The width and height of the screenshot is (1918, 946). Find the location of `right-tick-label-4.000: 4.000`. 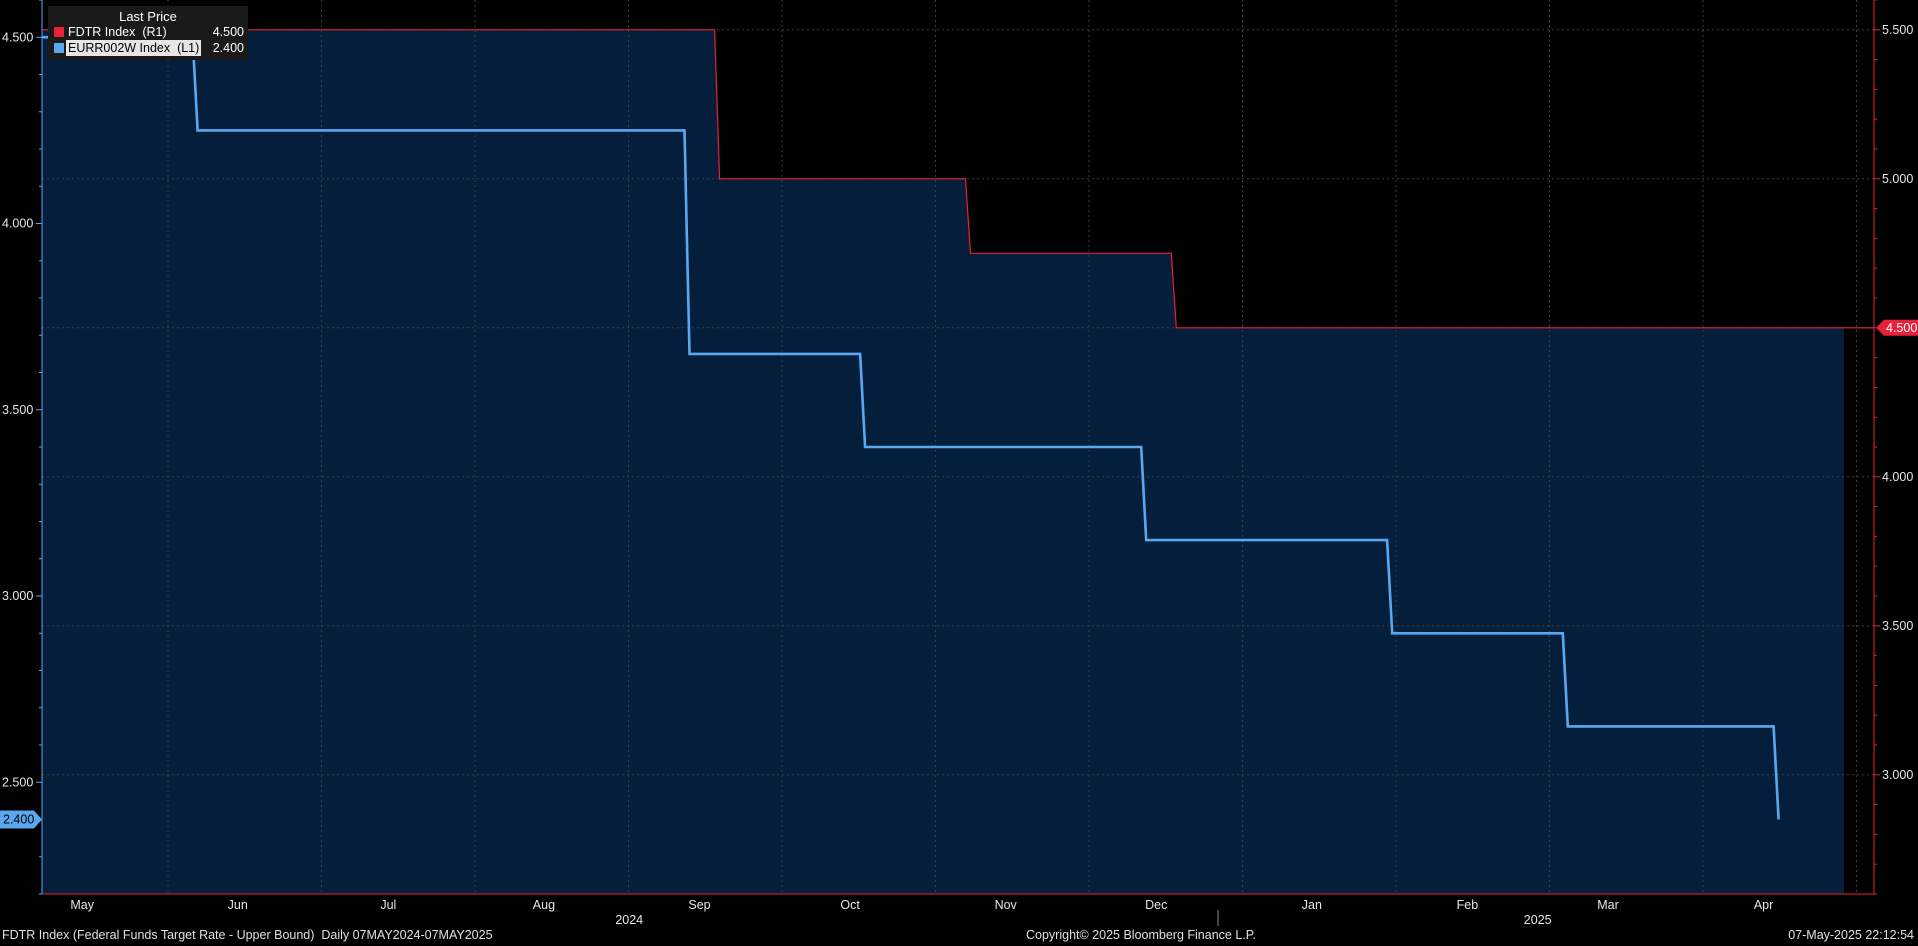

right-tick-label-4.000: 4.000 is located at coordinates (1897, 477).